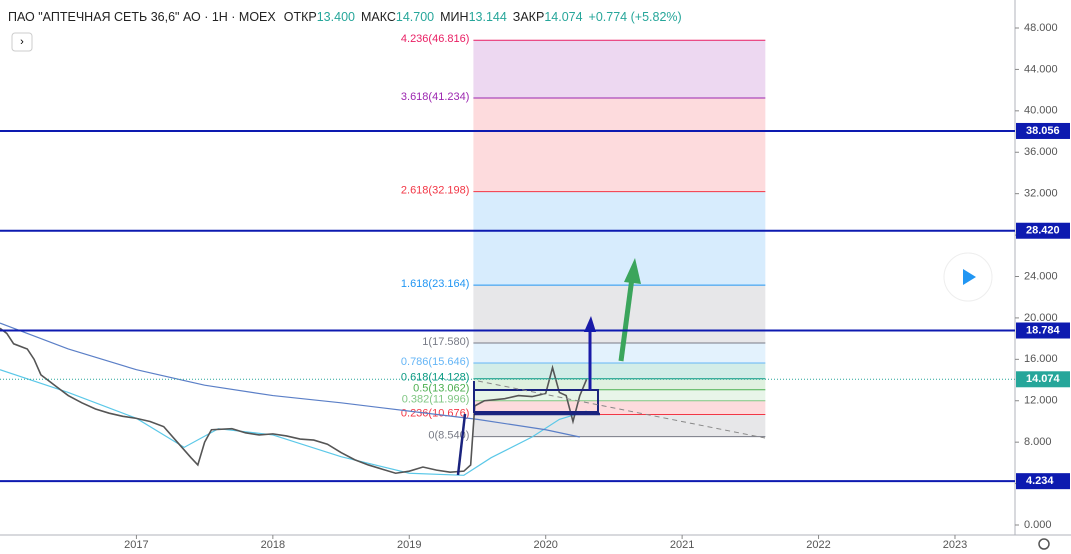 The height and width of the screenshot is (554, 1071). What do you see at coordinates (435, 97) in the screenshot?
I see `fib-label: 3.618(41.234)` at bounding box center [435, 97].